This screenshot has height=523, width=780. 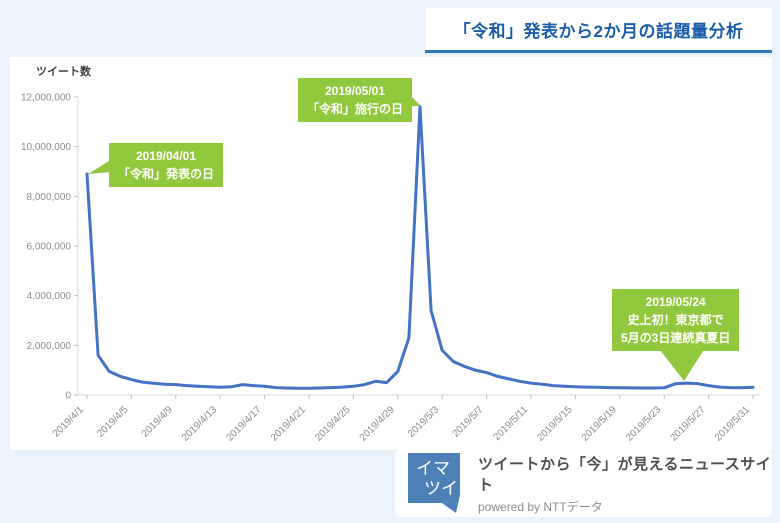 What do you see at coordinates (49, 346) in the screenshot?
I see `svg-text: 2,000,000` at bounding box center [49, 346].